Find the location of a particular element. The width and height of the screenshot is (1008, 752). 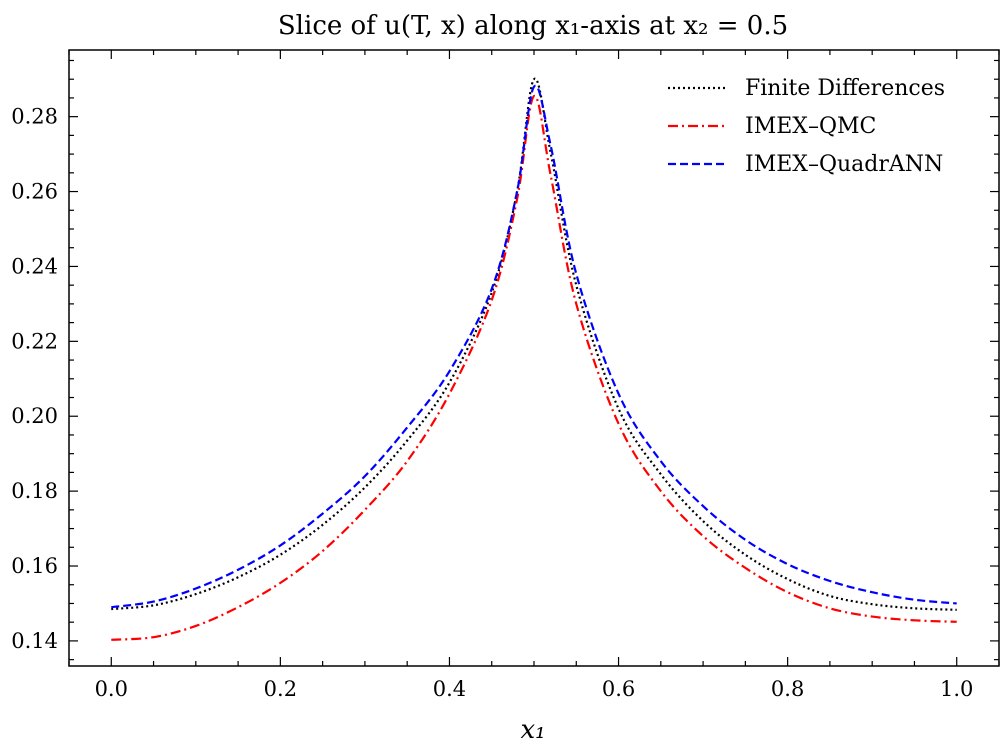

y-tick-label: 0.28 is located at coordinates (34, 117).